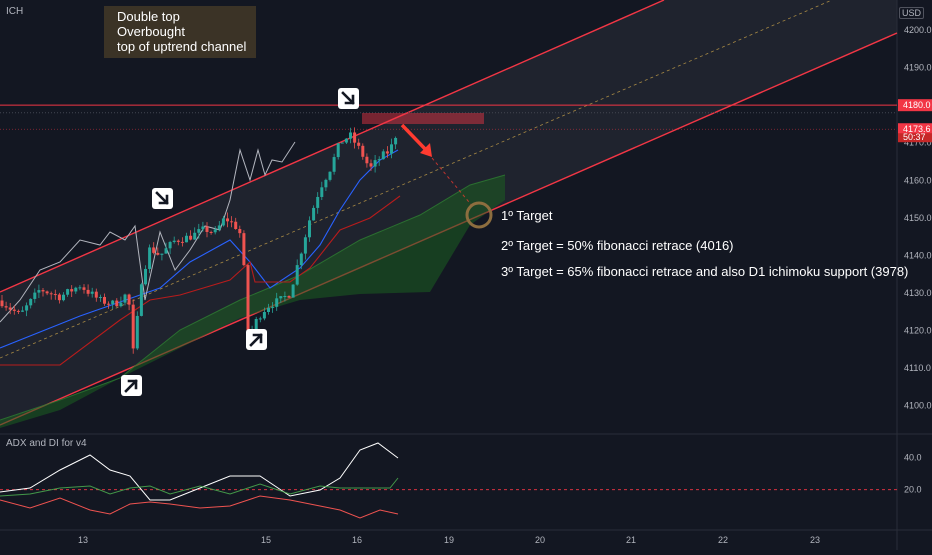 Image resolution: width=932 pixels, height=555 pixels. I want to click on time-tick-label: 20, so click(540, 540).